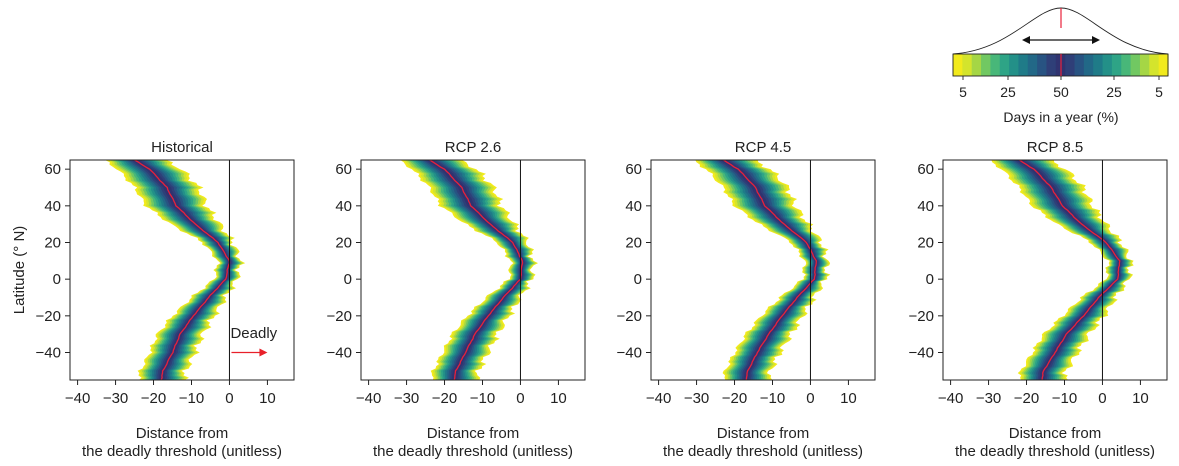  What do you see at coordinates (963, 92) in the screenshot?
I see `colorbar-tick-label: 5` at bounding box center [963, 92].